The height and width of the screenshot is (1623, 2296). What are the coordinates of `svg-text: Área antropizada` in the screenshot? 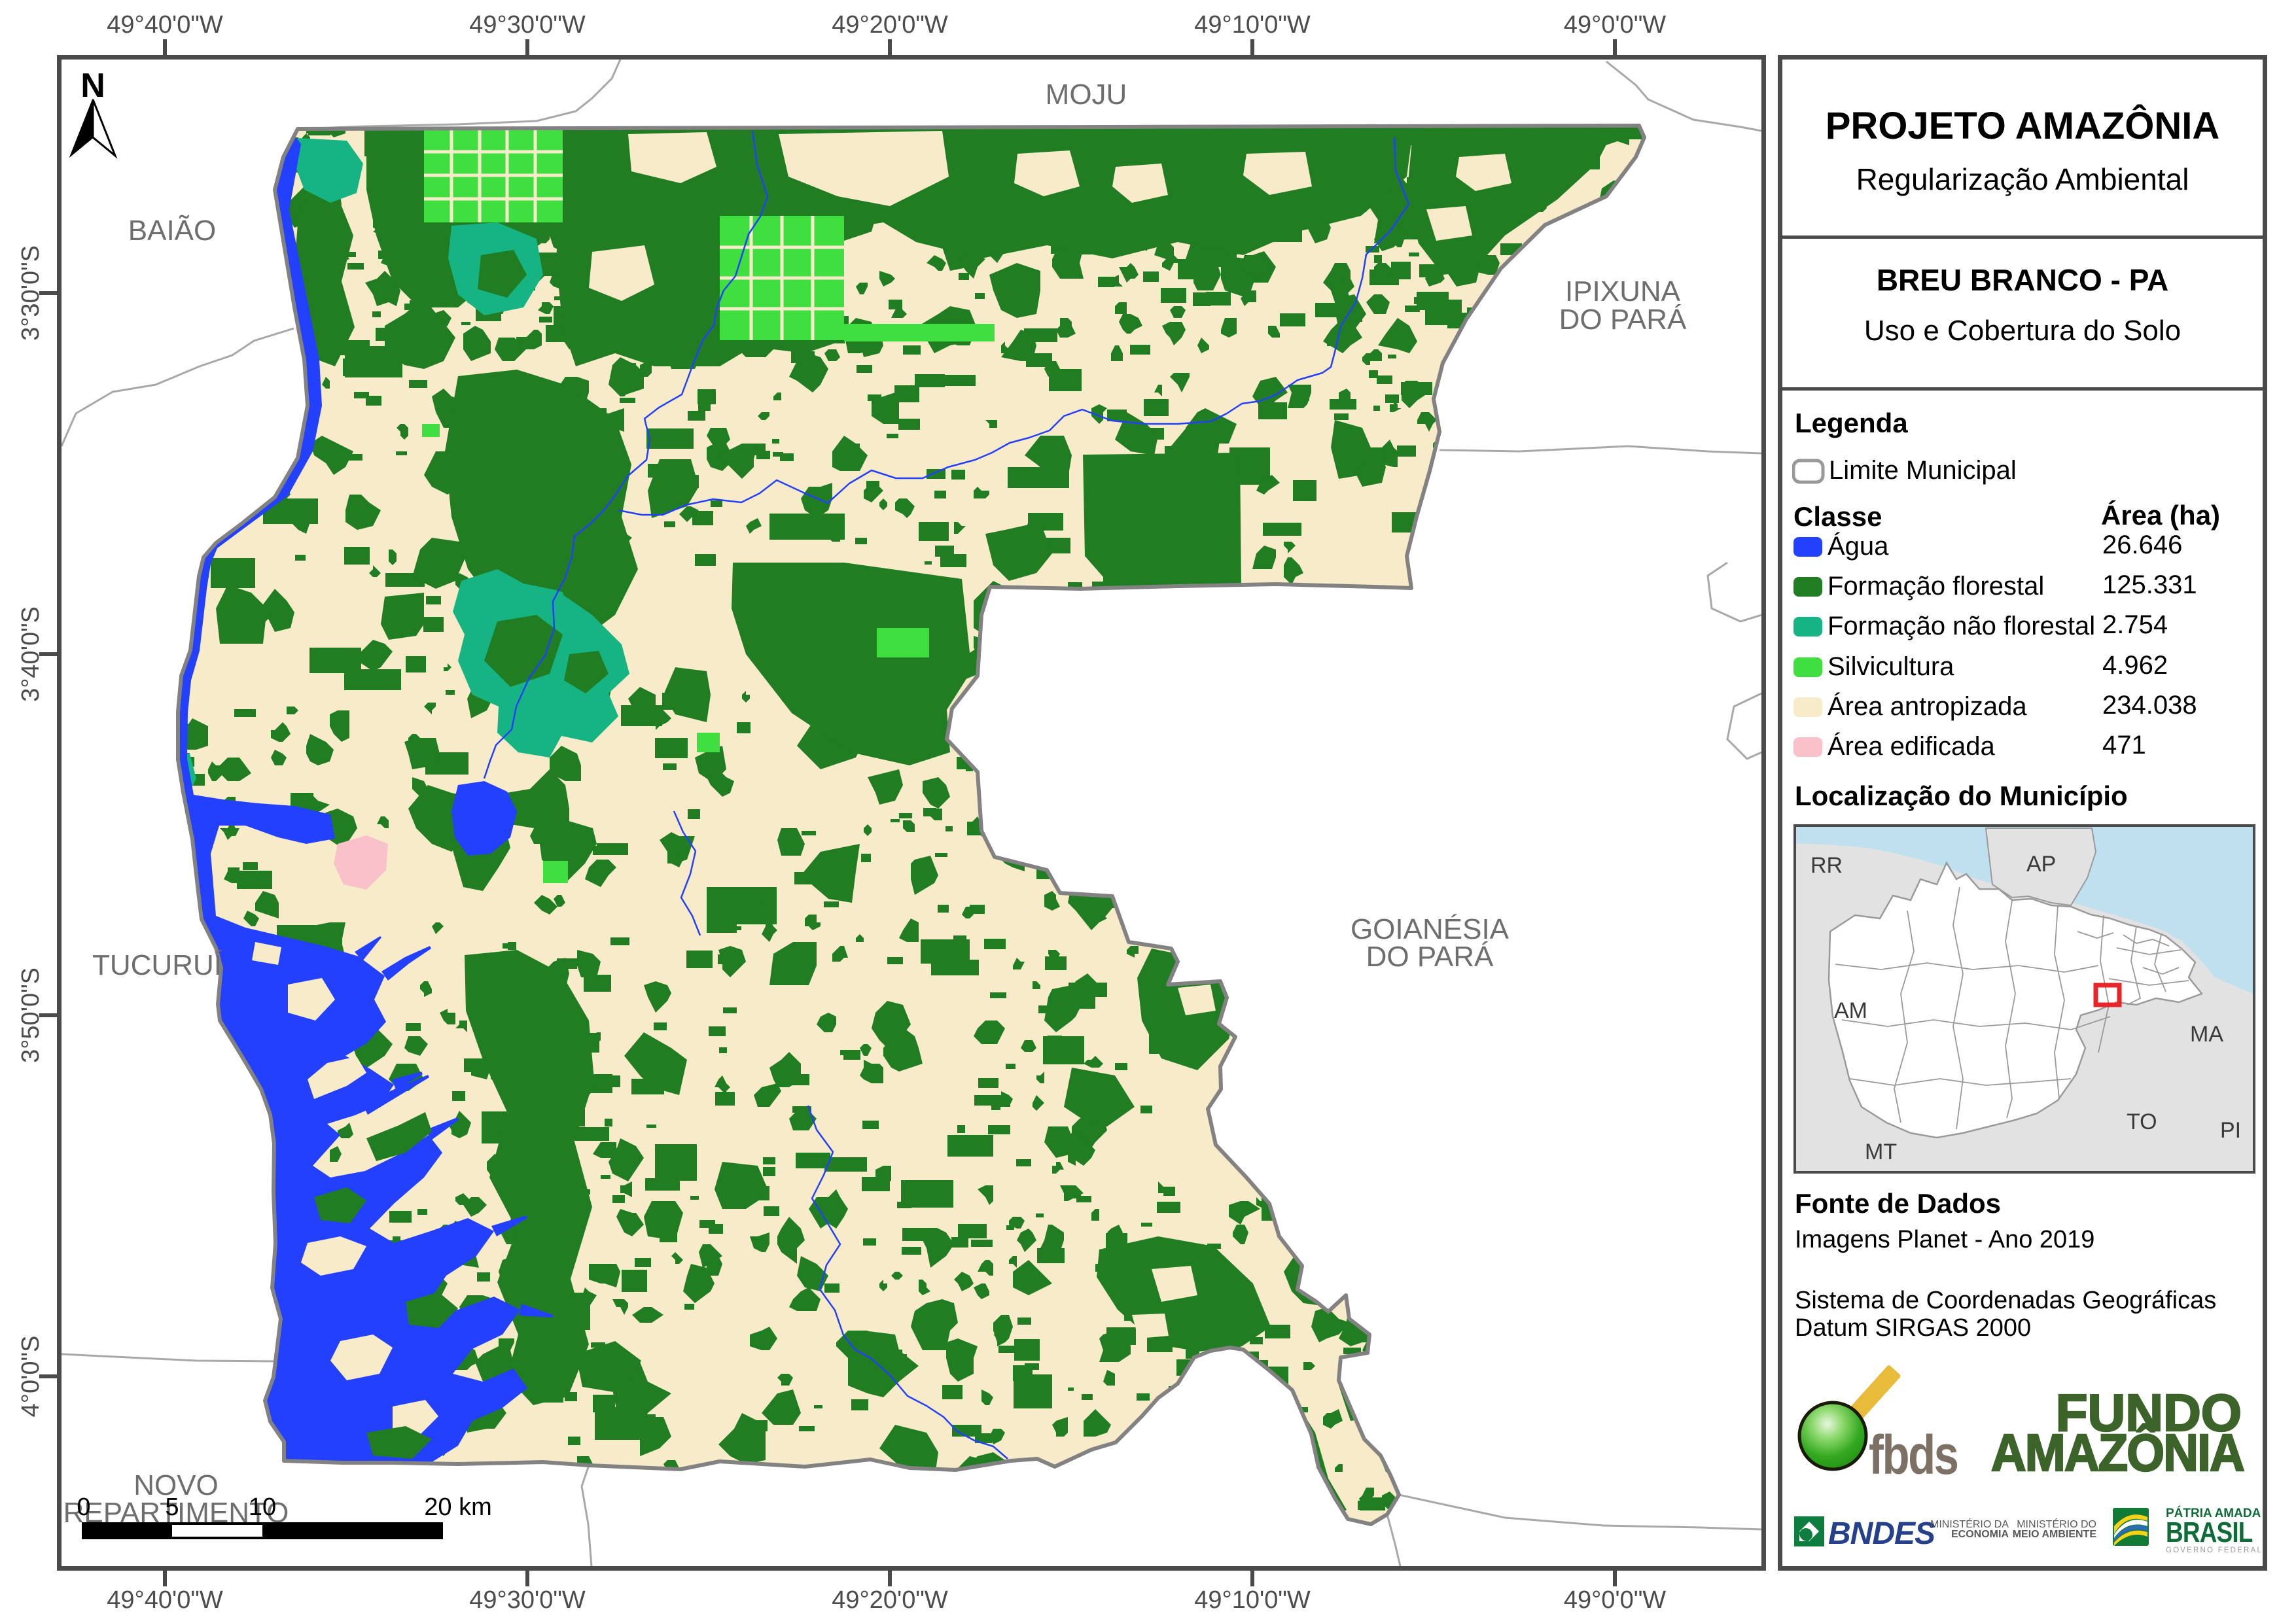 It's located at (1928, 706).